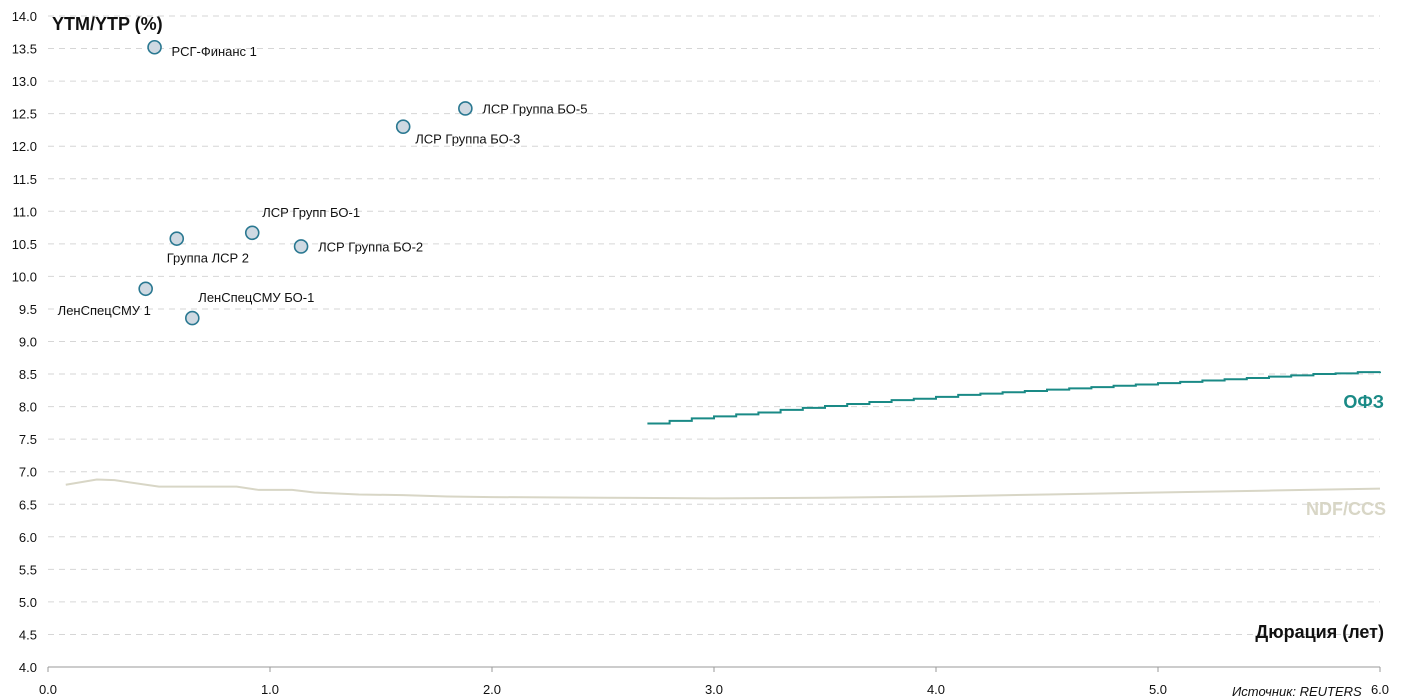 Image resolution: width=1405 pixels, height=700 pixels. What do you see at coordinates (1158, 689) in the screenshot?
I see `x-tick-label: 5.0` at bounding box center [1158, 689].